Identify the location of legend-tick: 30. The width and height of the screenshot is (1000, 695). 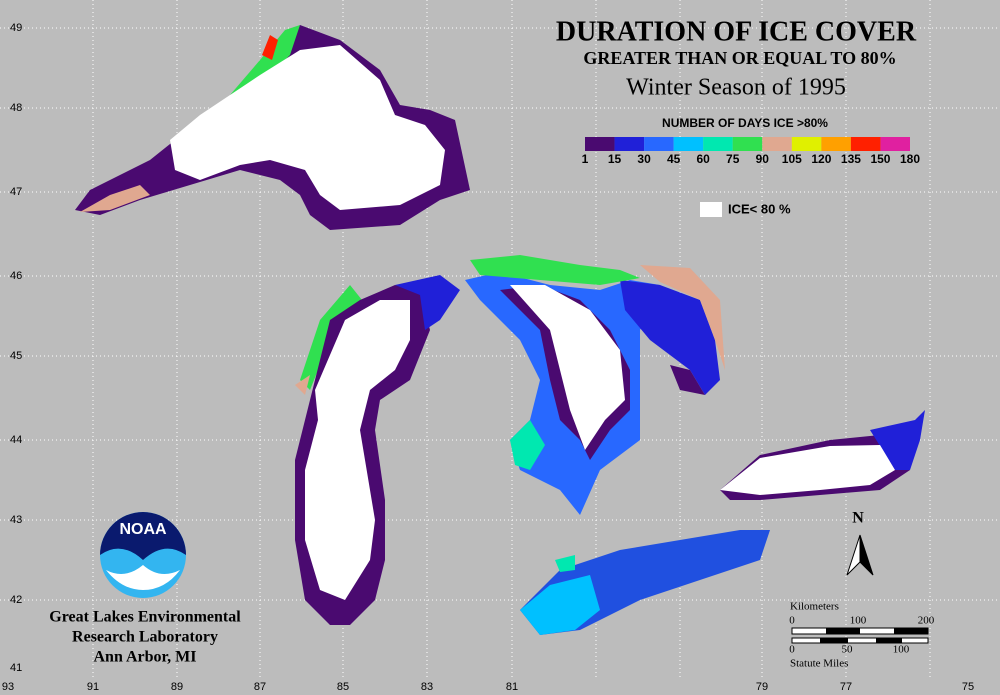
(644, 159).